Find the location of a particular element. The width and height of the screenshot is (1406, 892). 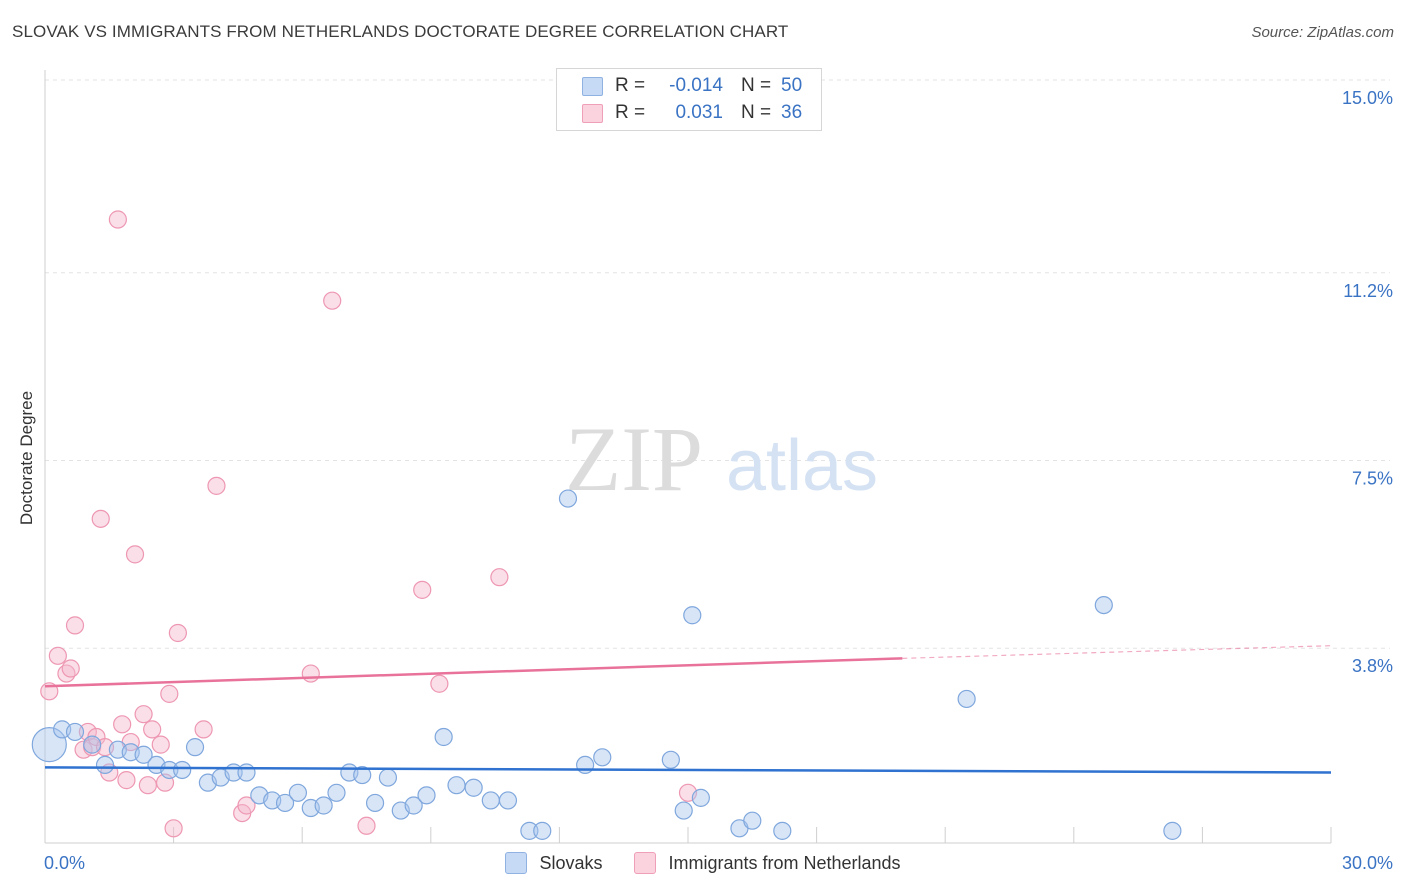

watermark-atlas: atlas is located at coordinates (802, 466).